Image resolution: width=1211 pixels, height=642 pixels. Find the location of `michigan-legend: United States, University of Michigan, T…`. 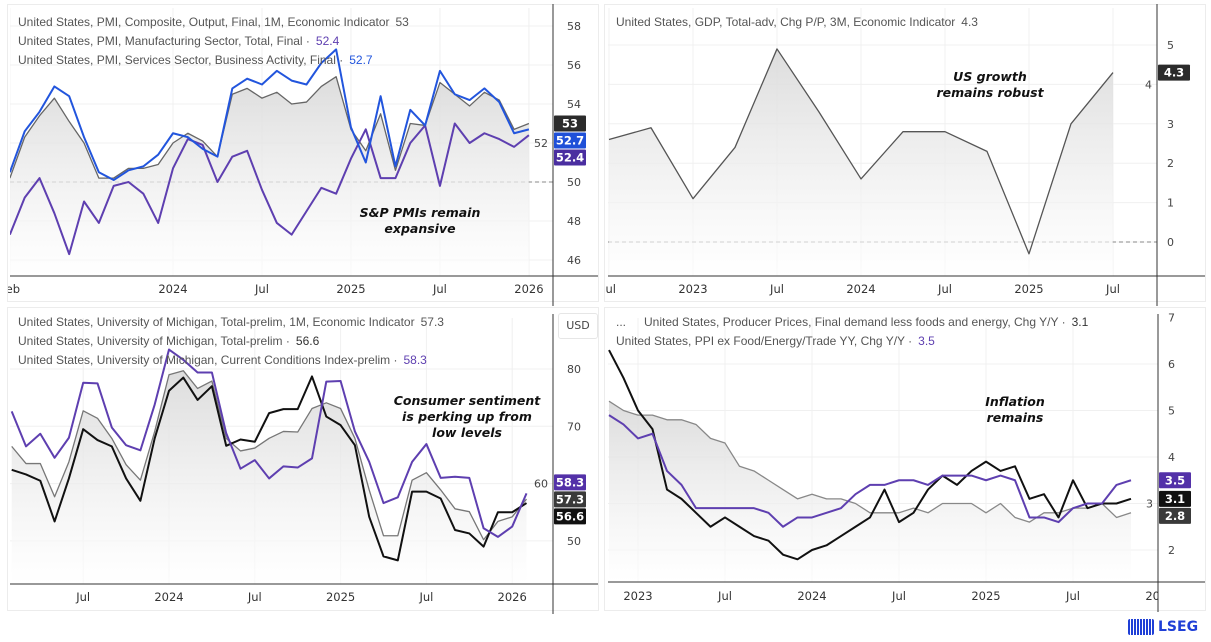

michigan-legend: United States, University of Michigan, T… is located at coordinates (231, 341).